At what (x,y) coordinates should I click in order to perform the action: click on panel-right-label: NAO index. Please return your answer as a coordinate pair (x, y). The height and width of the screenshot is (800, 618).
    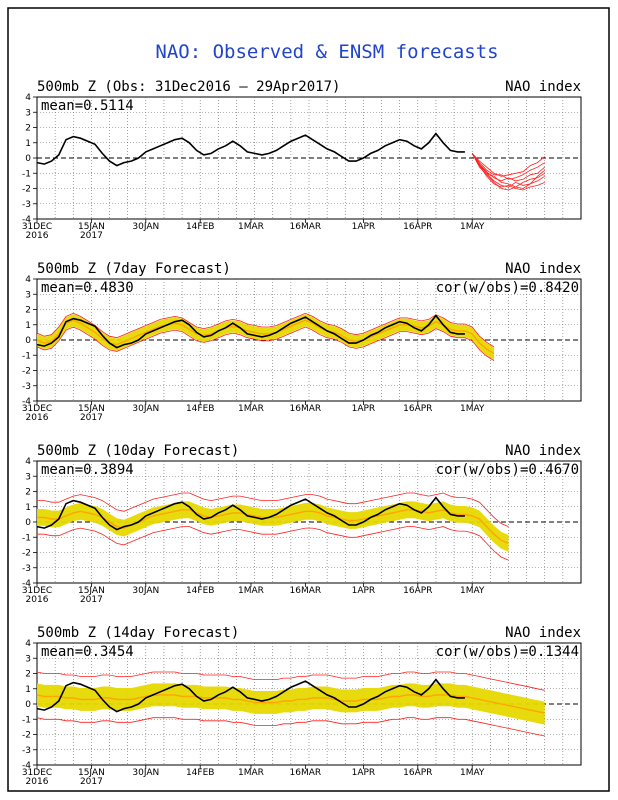
    Looking at the image, I should click on (543, 87).